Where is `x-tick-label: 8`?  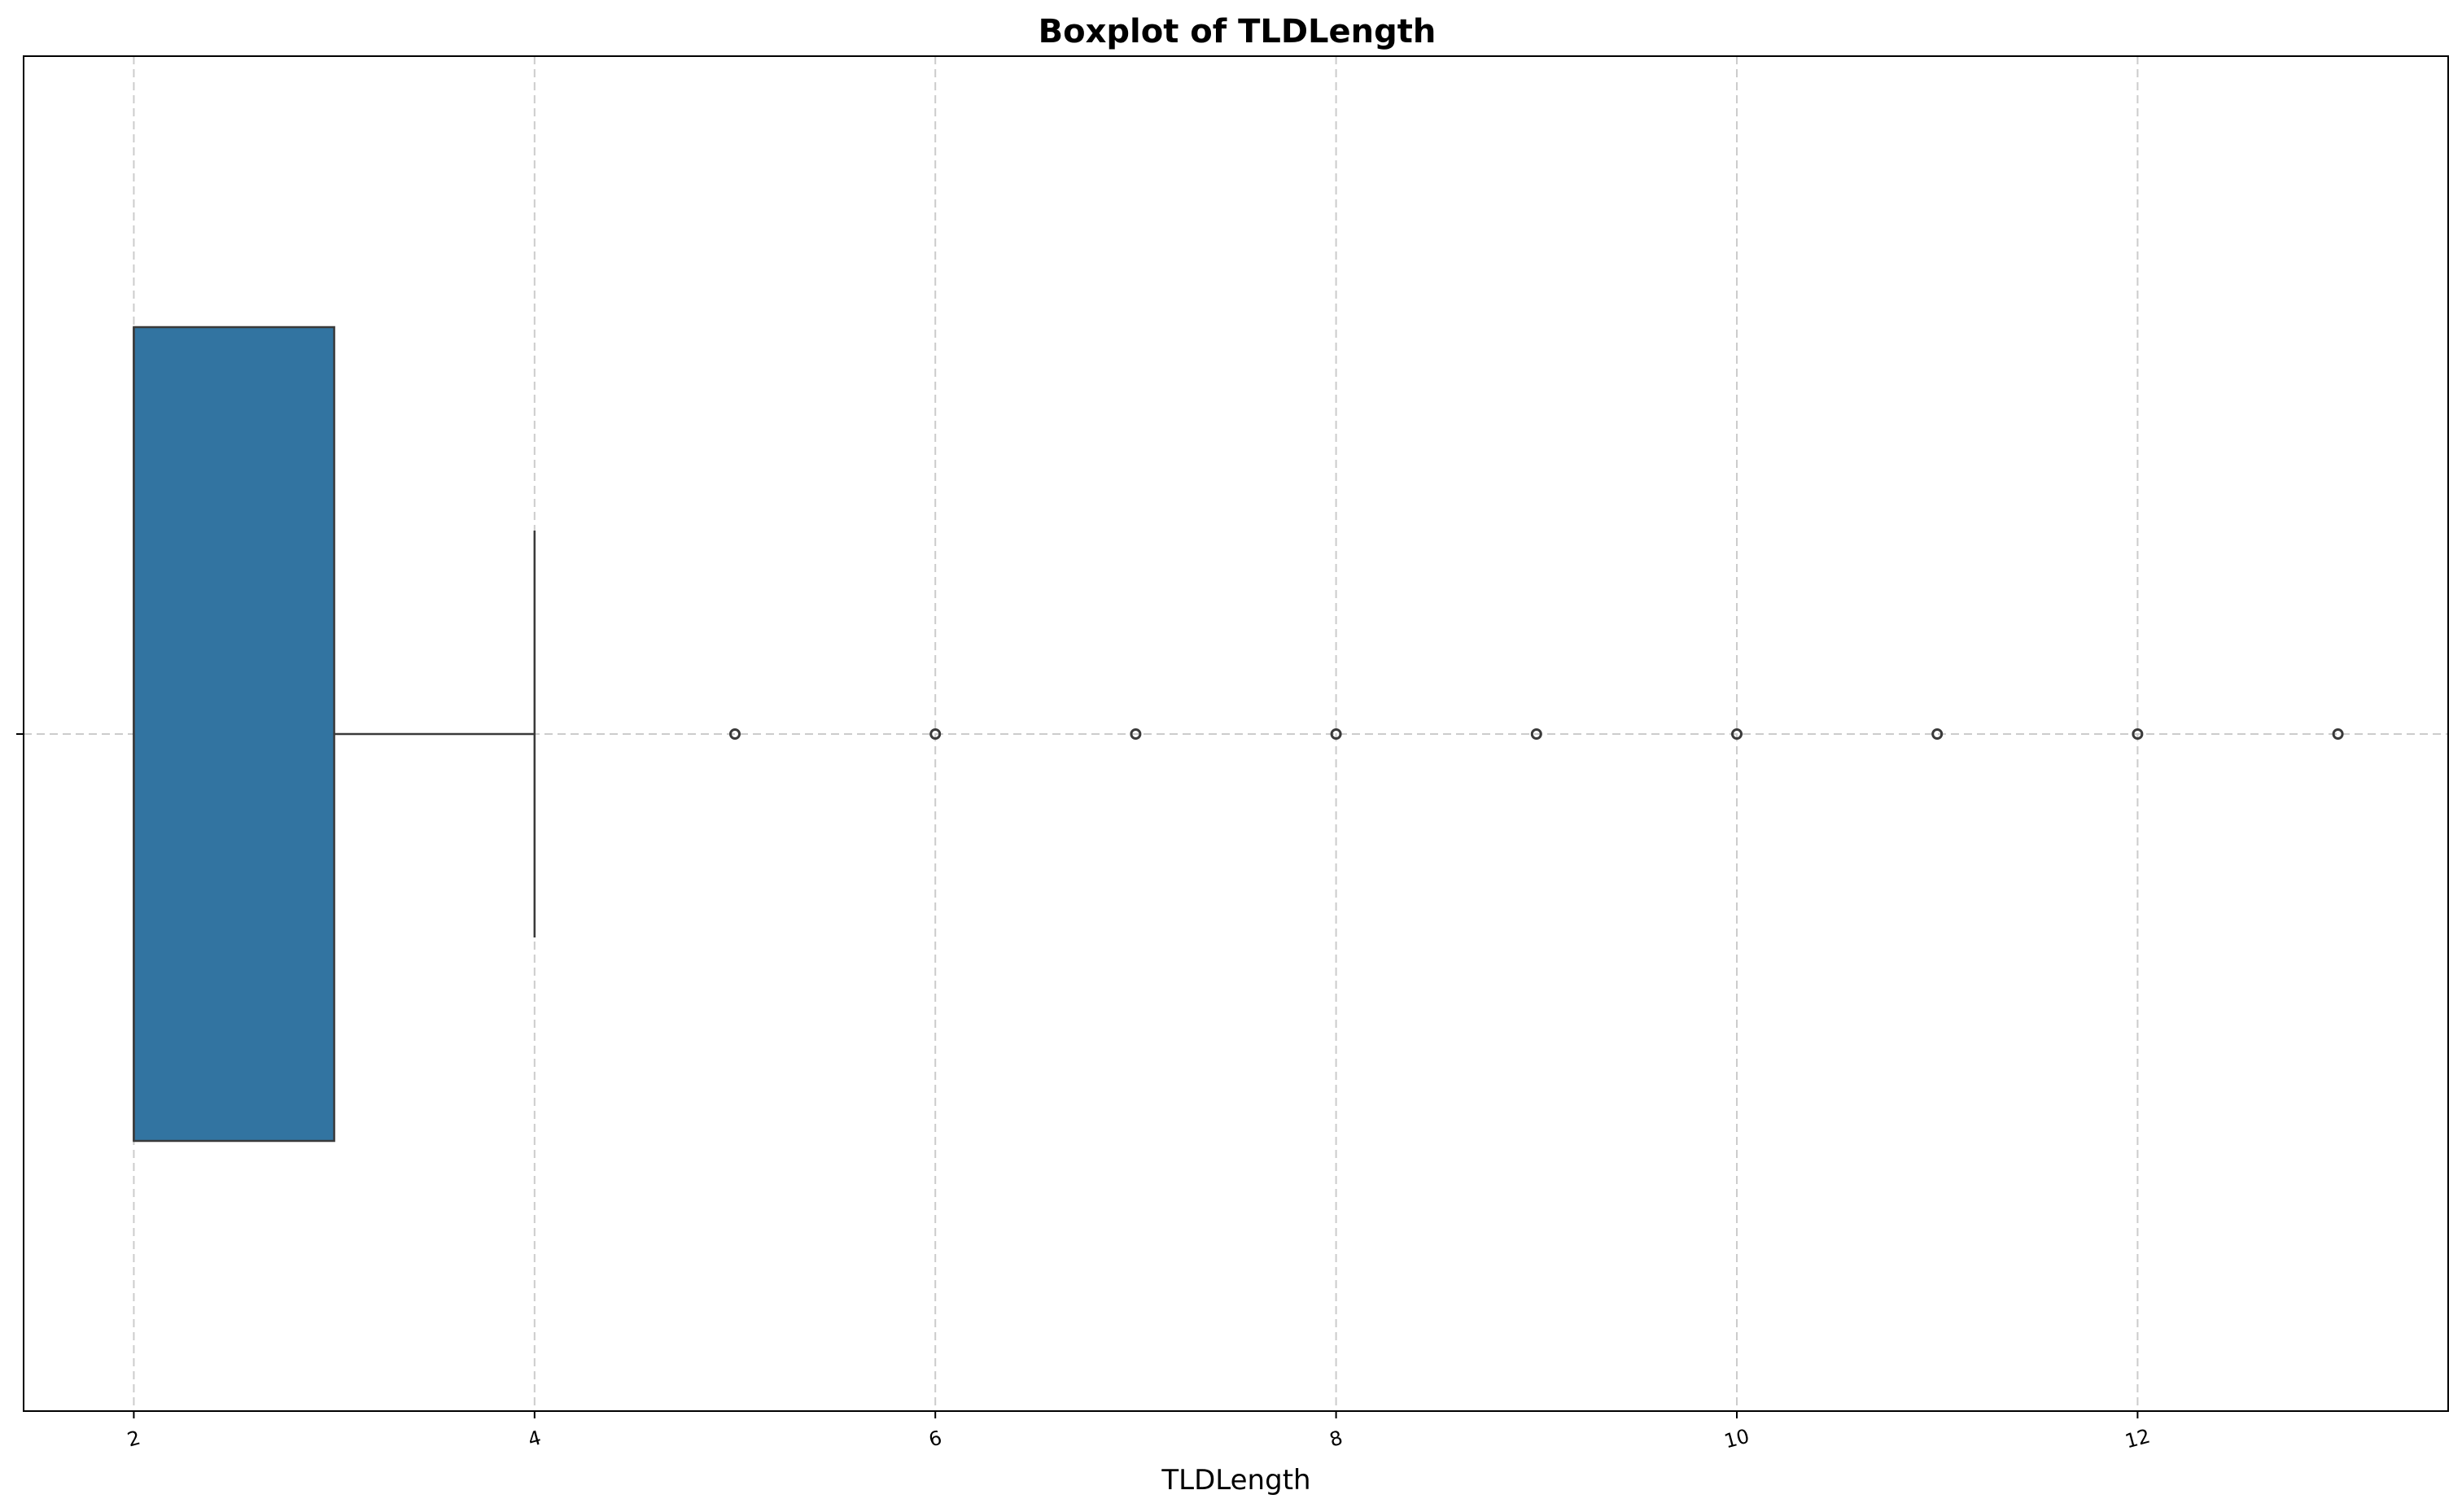 x-tick-label: 8 is located at coordinates (1336, 1438).